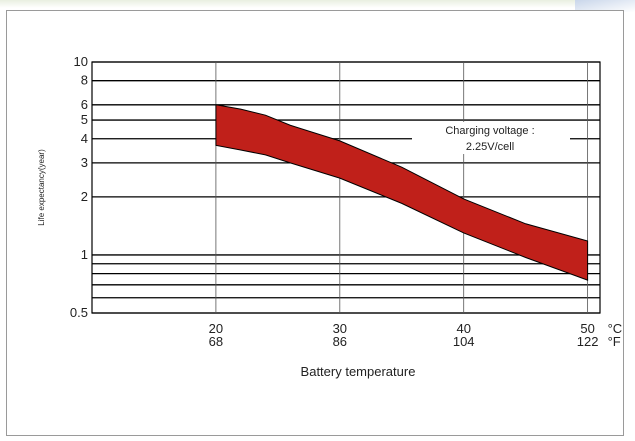 This screenshot has width=635, height=441. Describe the element at coordinates (463, 328) in the screenshot. I see `x-tick-label-c: 40` at that location.